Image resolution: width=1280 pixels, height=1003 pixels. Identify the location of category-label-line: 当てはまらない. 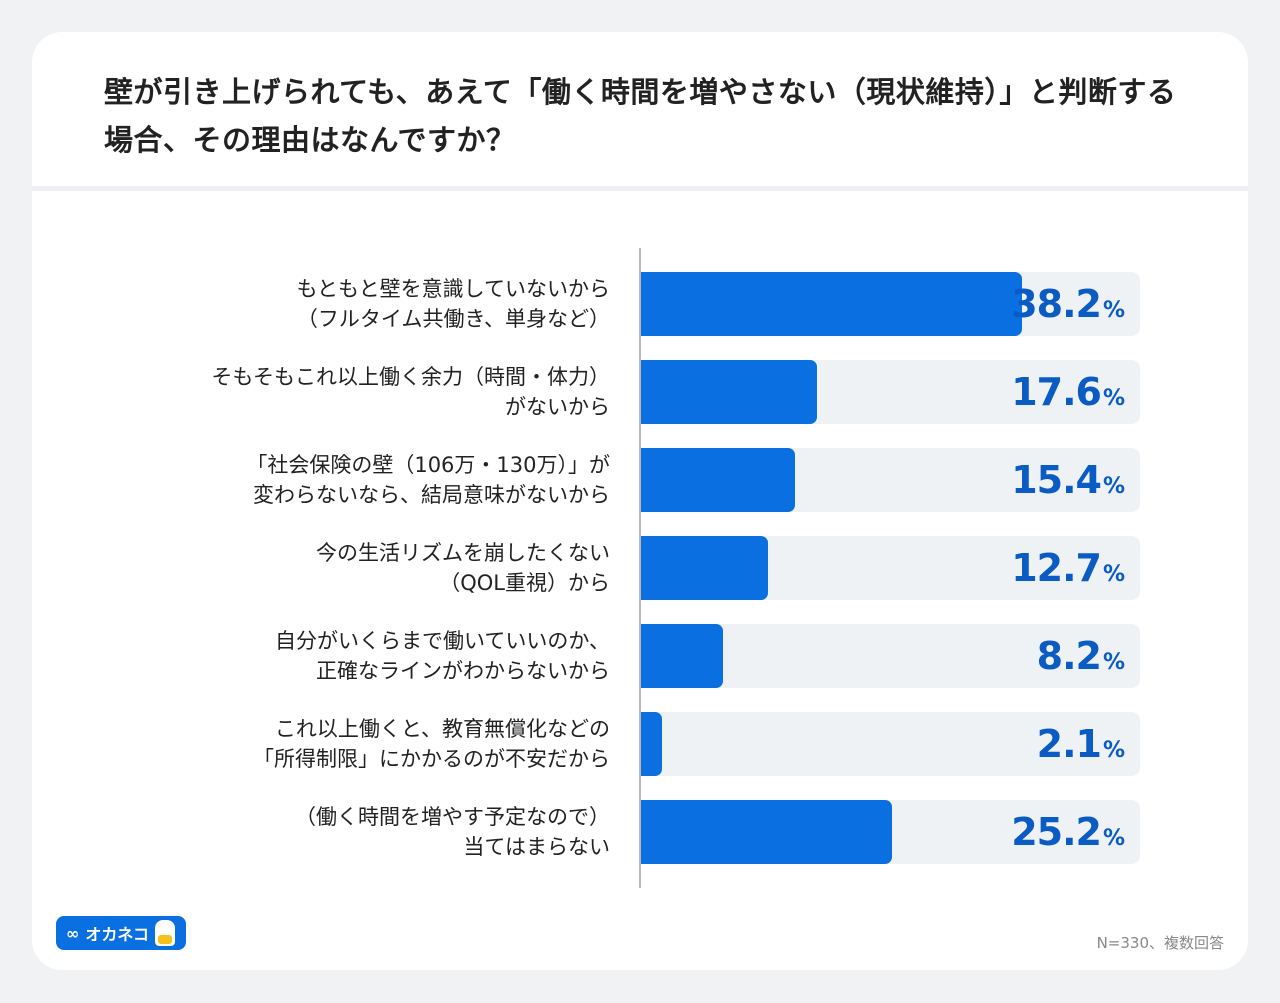
(536, 847).